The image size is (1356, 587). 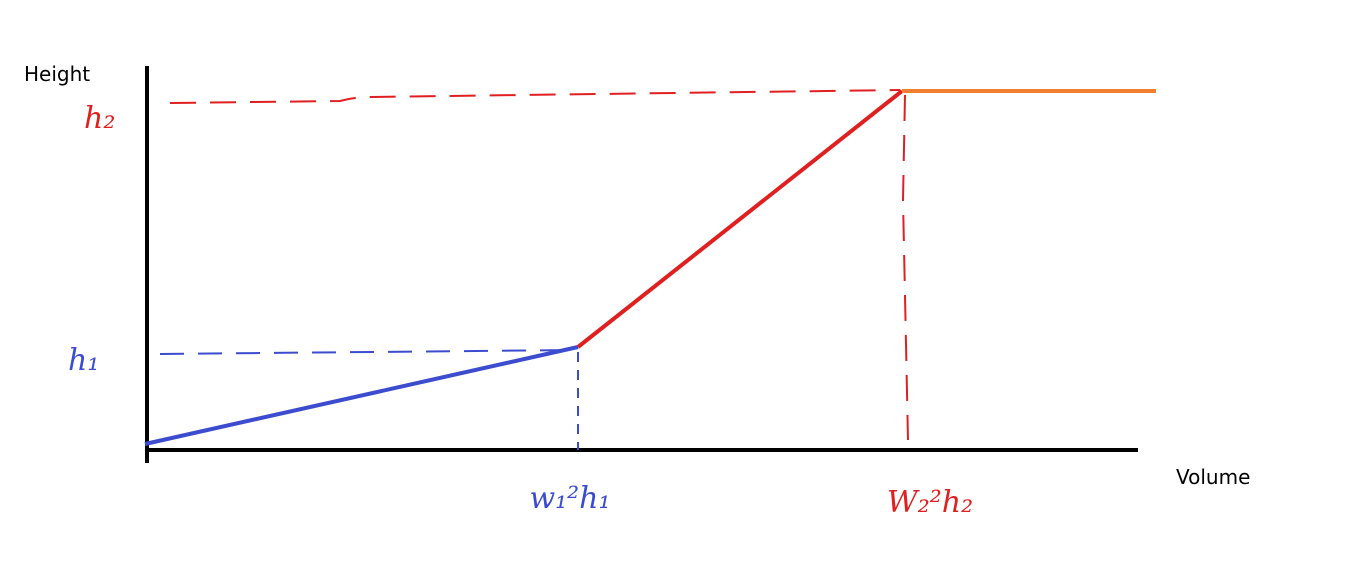 What do you see at coordinates (930, 502) in the screenshot?
I see `v2-label: W₂²h₂` at bounding box center [930, 502].